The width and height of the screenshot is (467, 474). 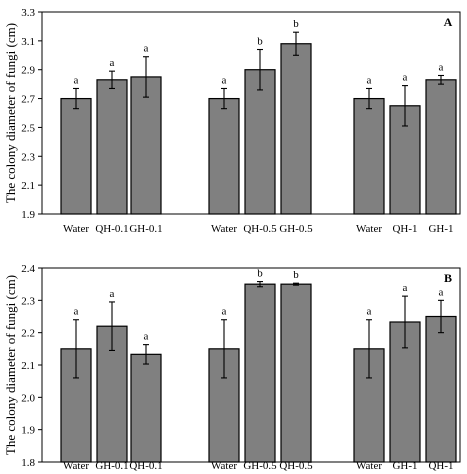 I want to click on y-tick-label: 3.1, so click(x=28, y=42).